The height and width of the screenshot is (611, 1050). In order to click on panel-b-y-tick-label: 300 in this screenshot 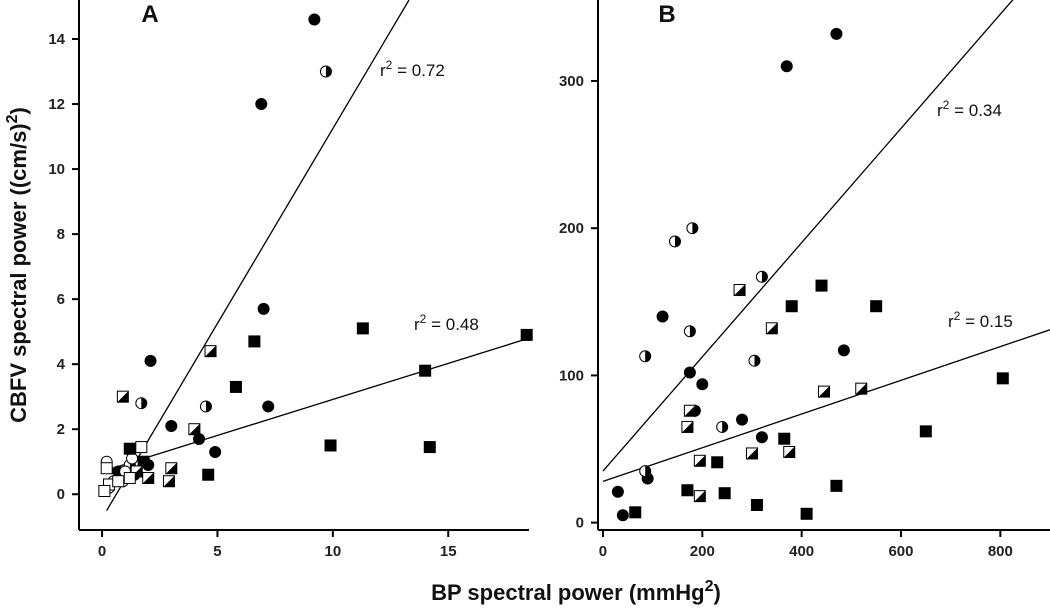, I will do `click(571, 81)`.